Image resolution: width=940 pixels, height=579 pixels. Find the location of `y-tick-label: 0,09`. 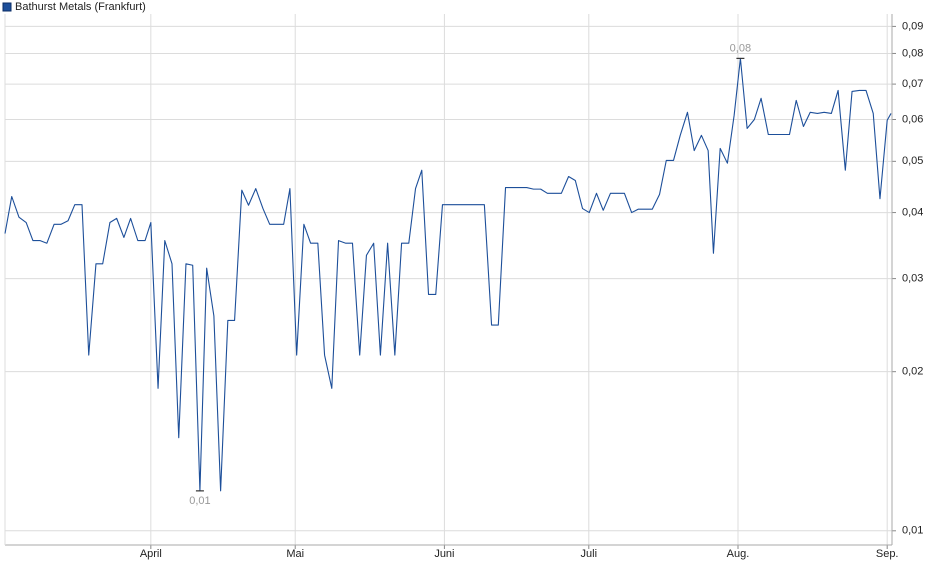

y-tick-label: 0,09 is located at coordinates (912, 26).